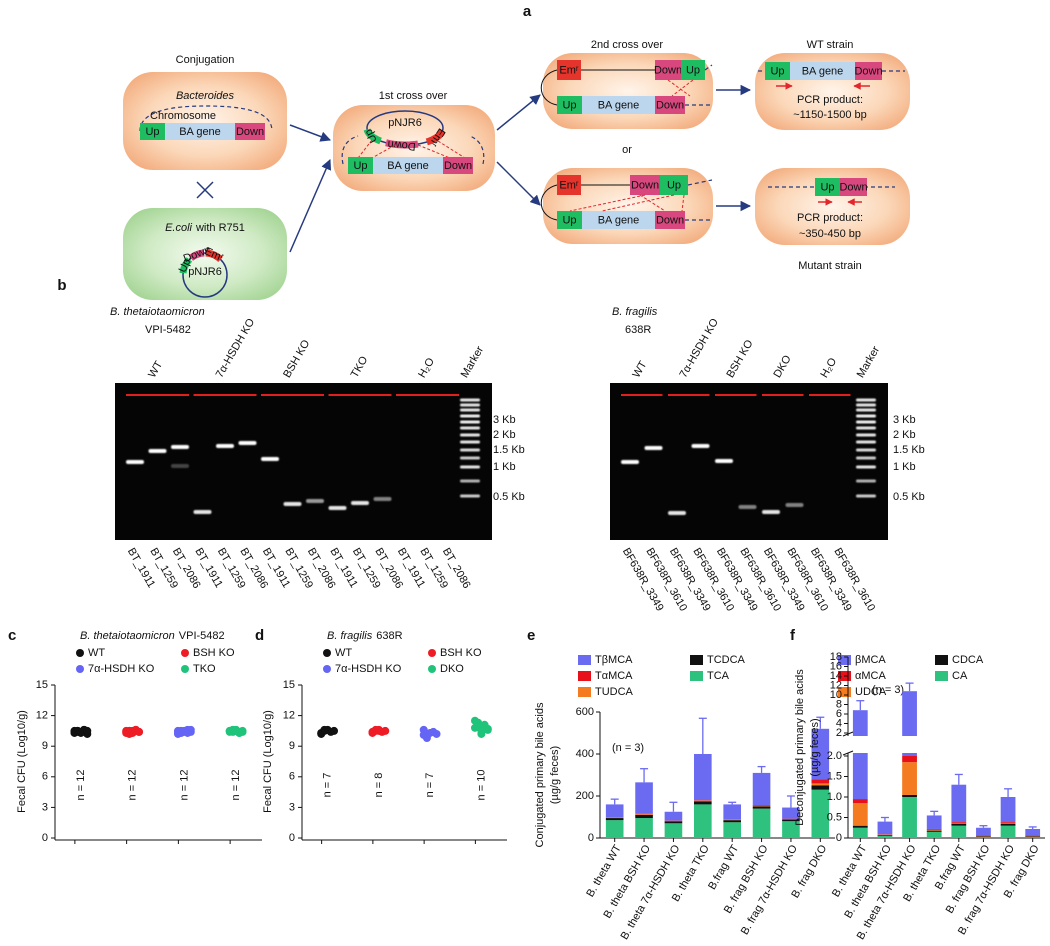 The height and width of the screenshot is (946, 1050). I want to click on plasmid-segment, so click(372, 136).